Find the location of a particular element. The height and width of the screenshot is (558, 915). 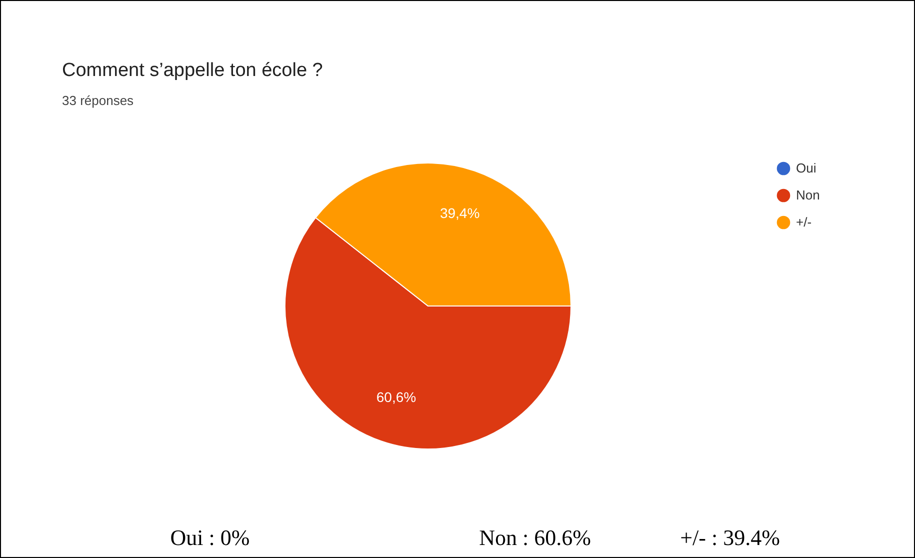

legend-label: Oui is located at coordinates (806, 168).